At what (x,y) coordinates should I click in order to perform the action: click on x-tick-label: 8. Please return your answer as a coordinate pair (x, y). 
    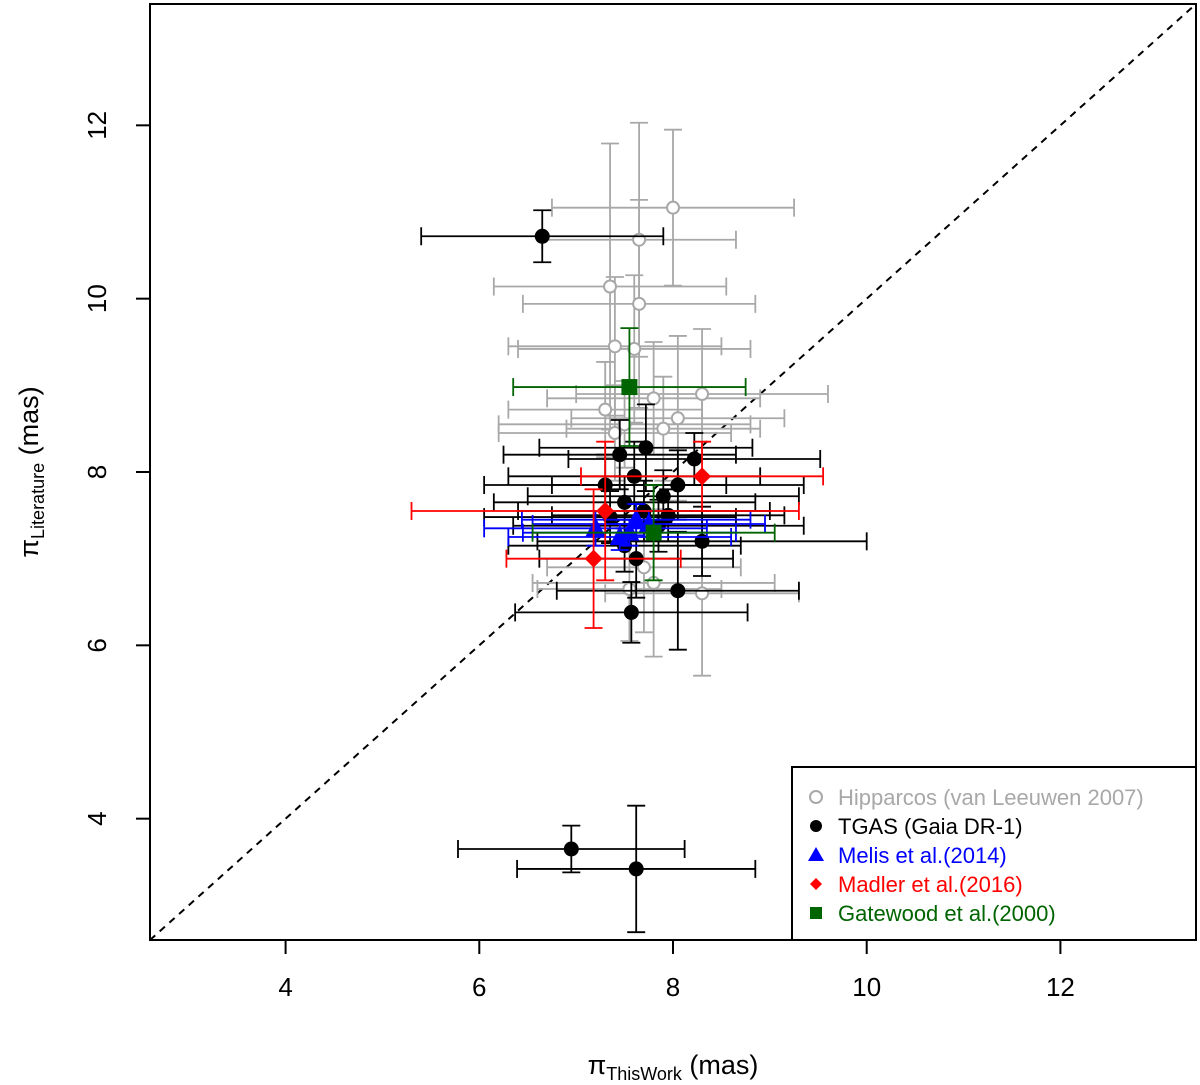
    Looking at the image, I should click on (673, 987).